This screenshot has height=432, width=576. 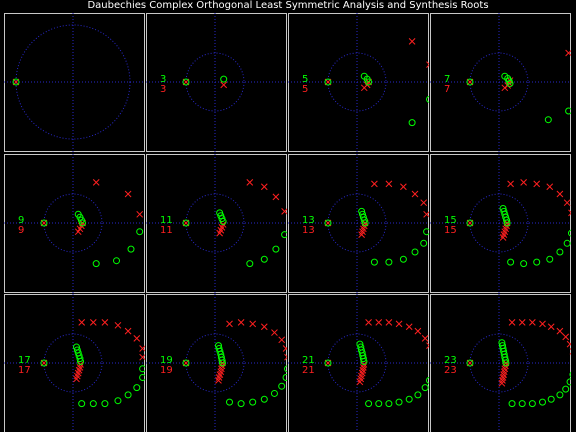 What do you see at coordinates (308, 360) in the screenshot?
I see `analysis-order-label: 21` at bounding box center [308, 360].